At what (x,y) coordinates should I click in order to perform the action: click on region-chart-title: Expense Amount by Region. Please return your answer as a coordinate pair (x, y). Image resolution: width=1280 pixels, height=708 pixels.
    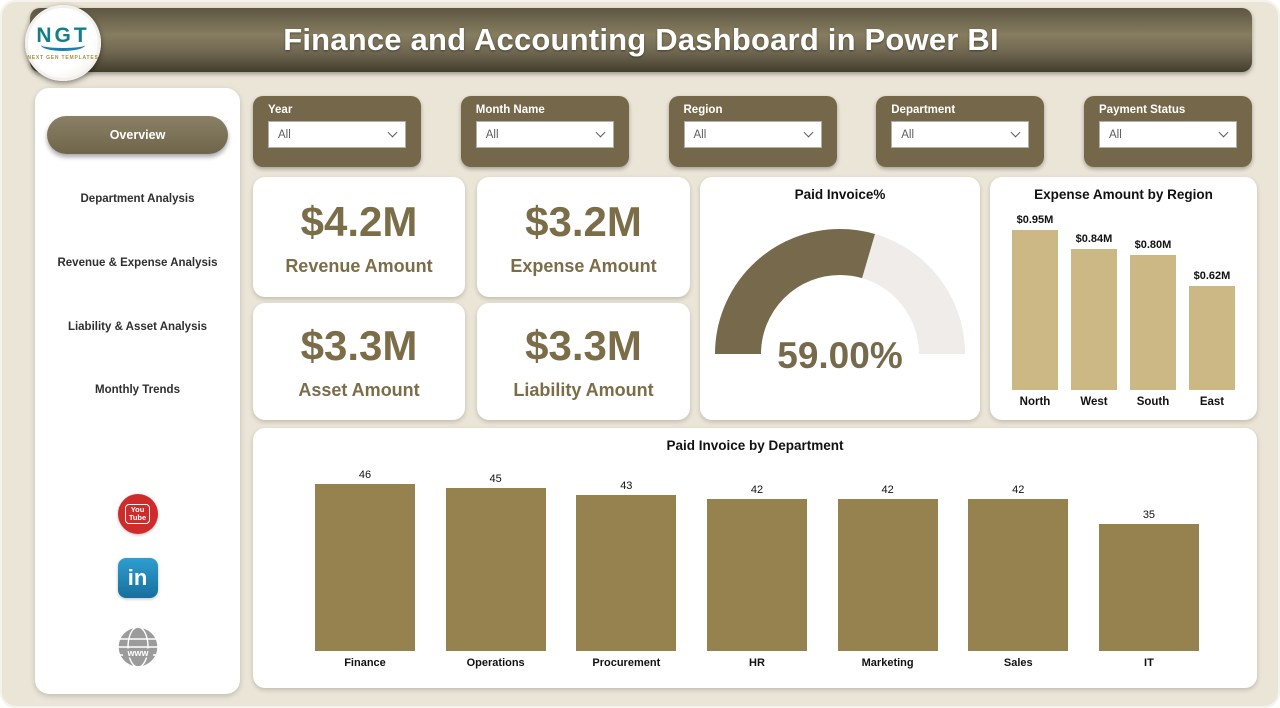
    Looking at the image, I should click on (1123, 194).